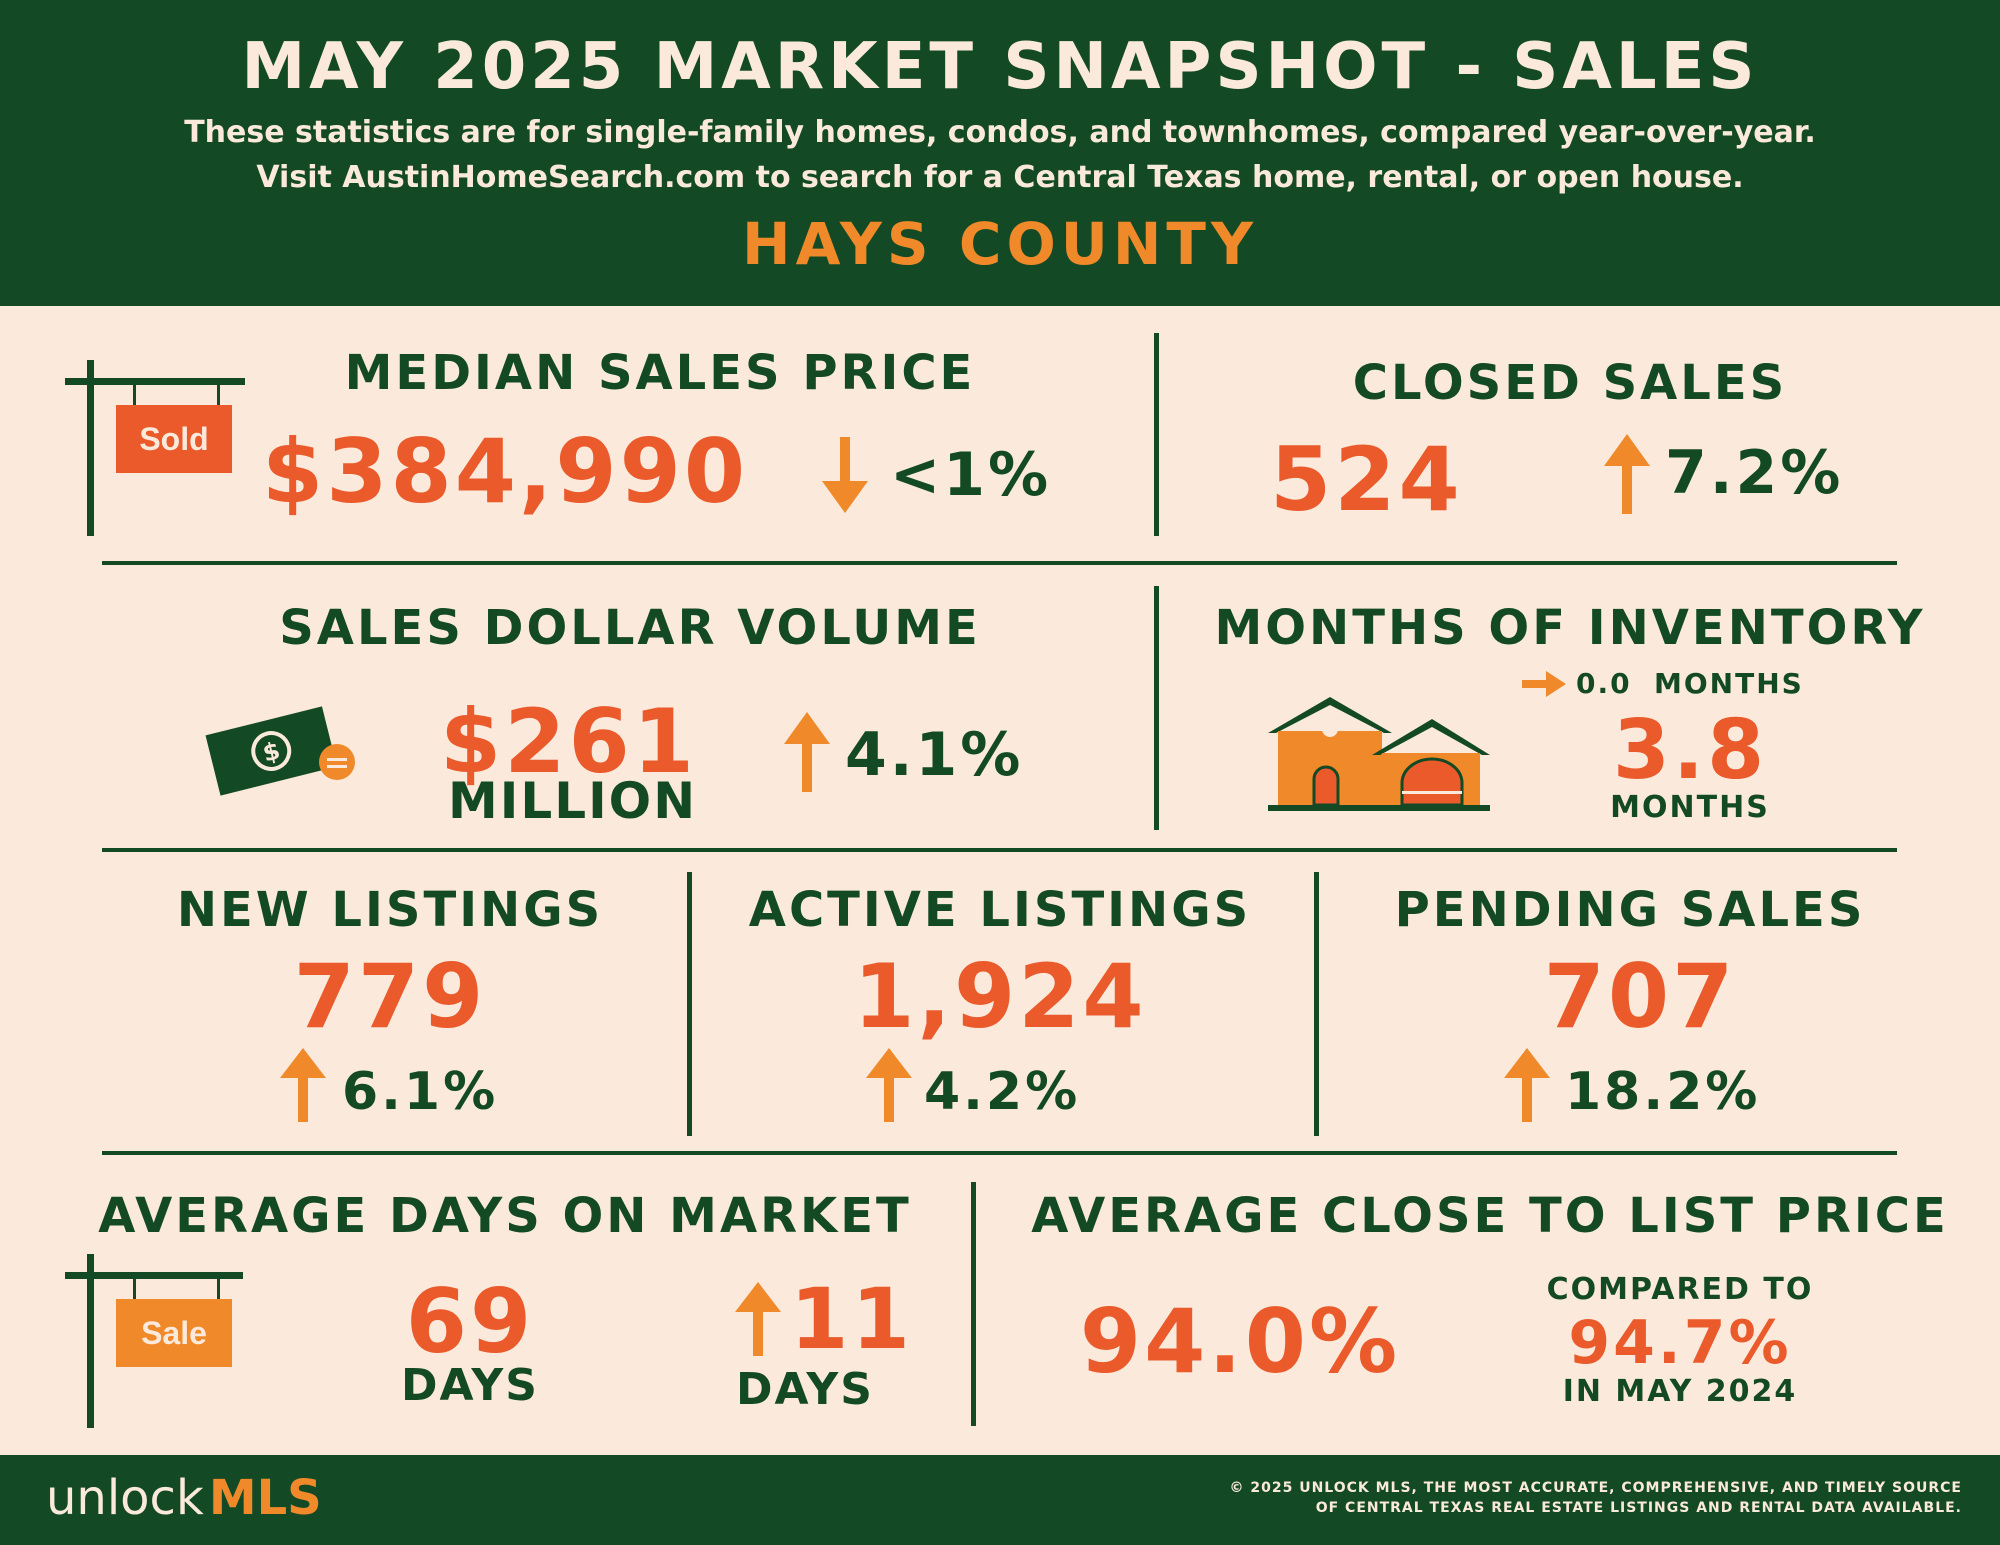  What do you see at coordinates (1000, 244) in the screenshot?
I see `county-title: HAYS COUNTY` at bounding box center [1000, 244].